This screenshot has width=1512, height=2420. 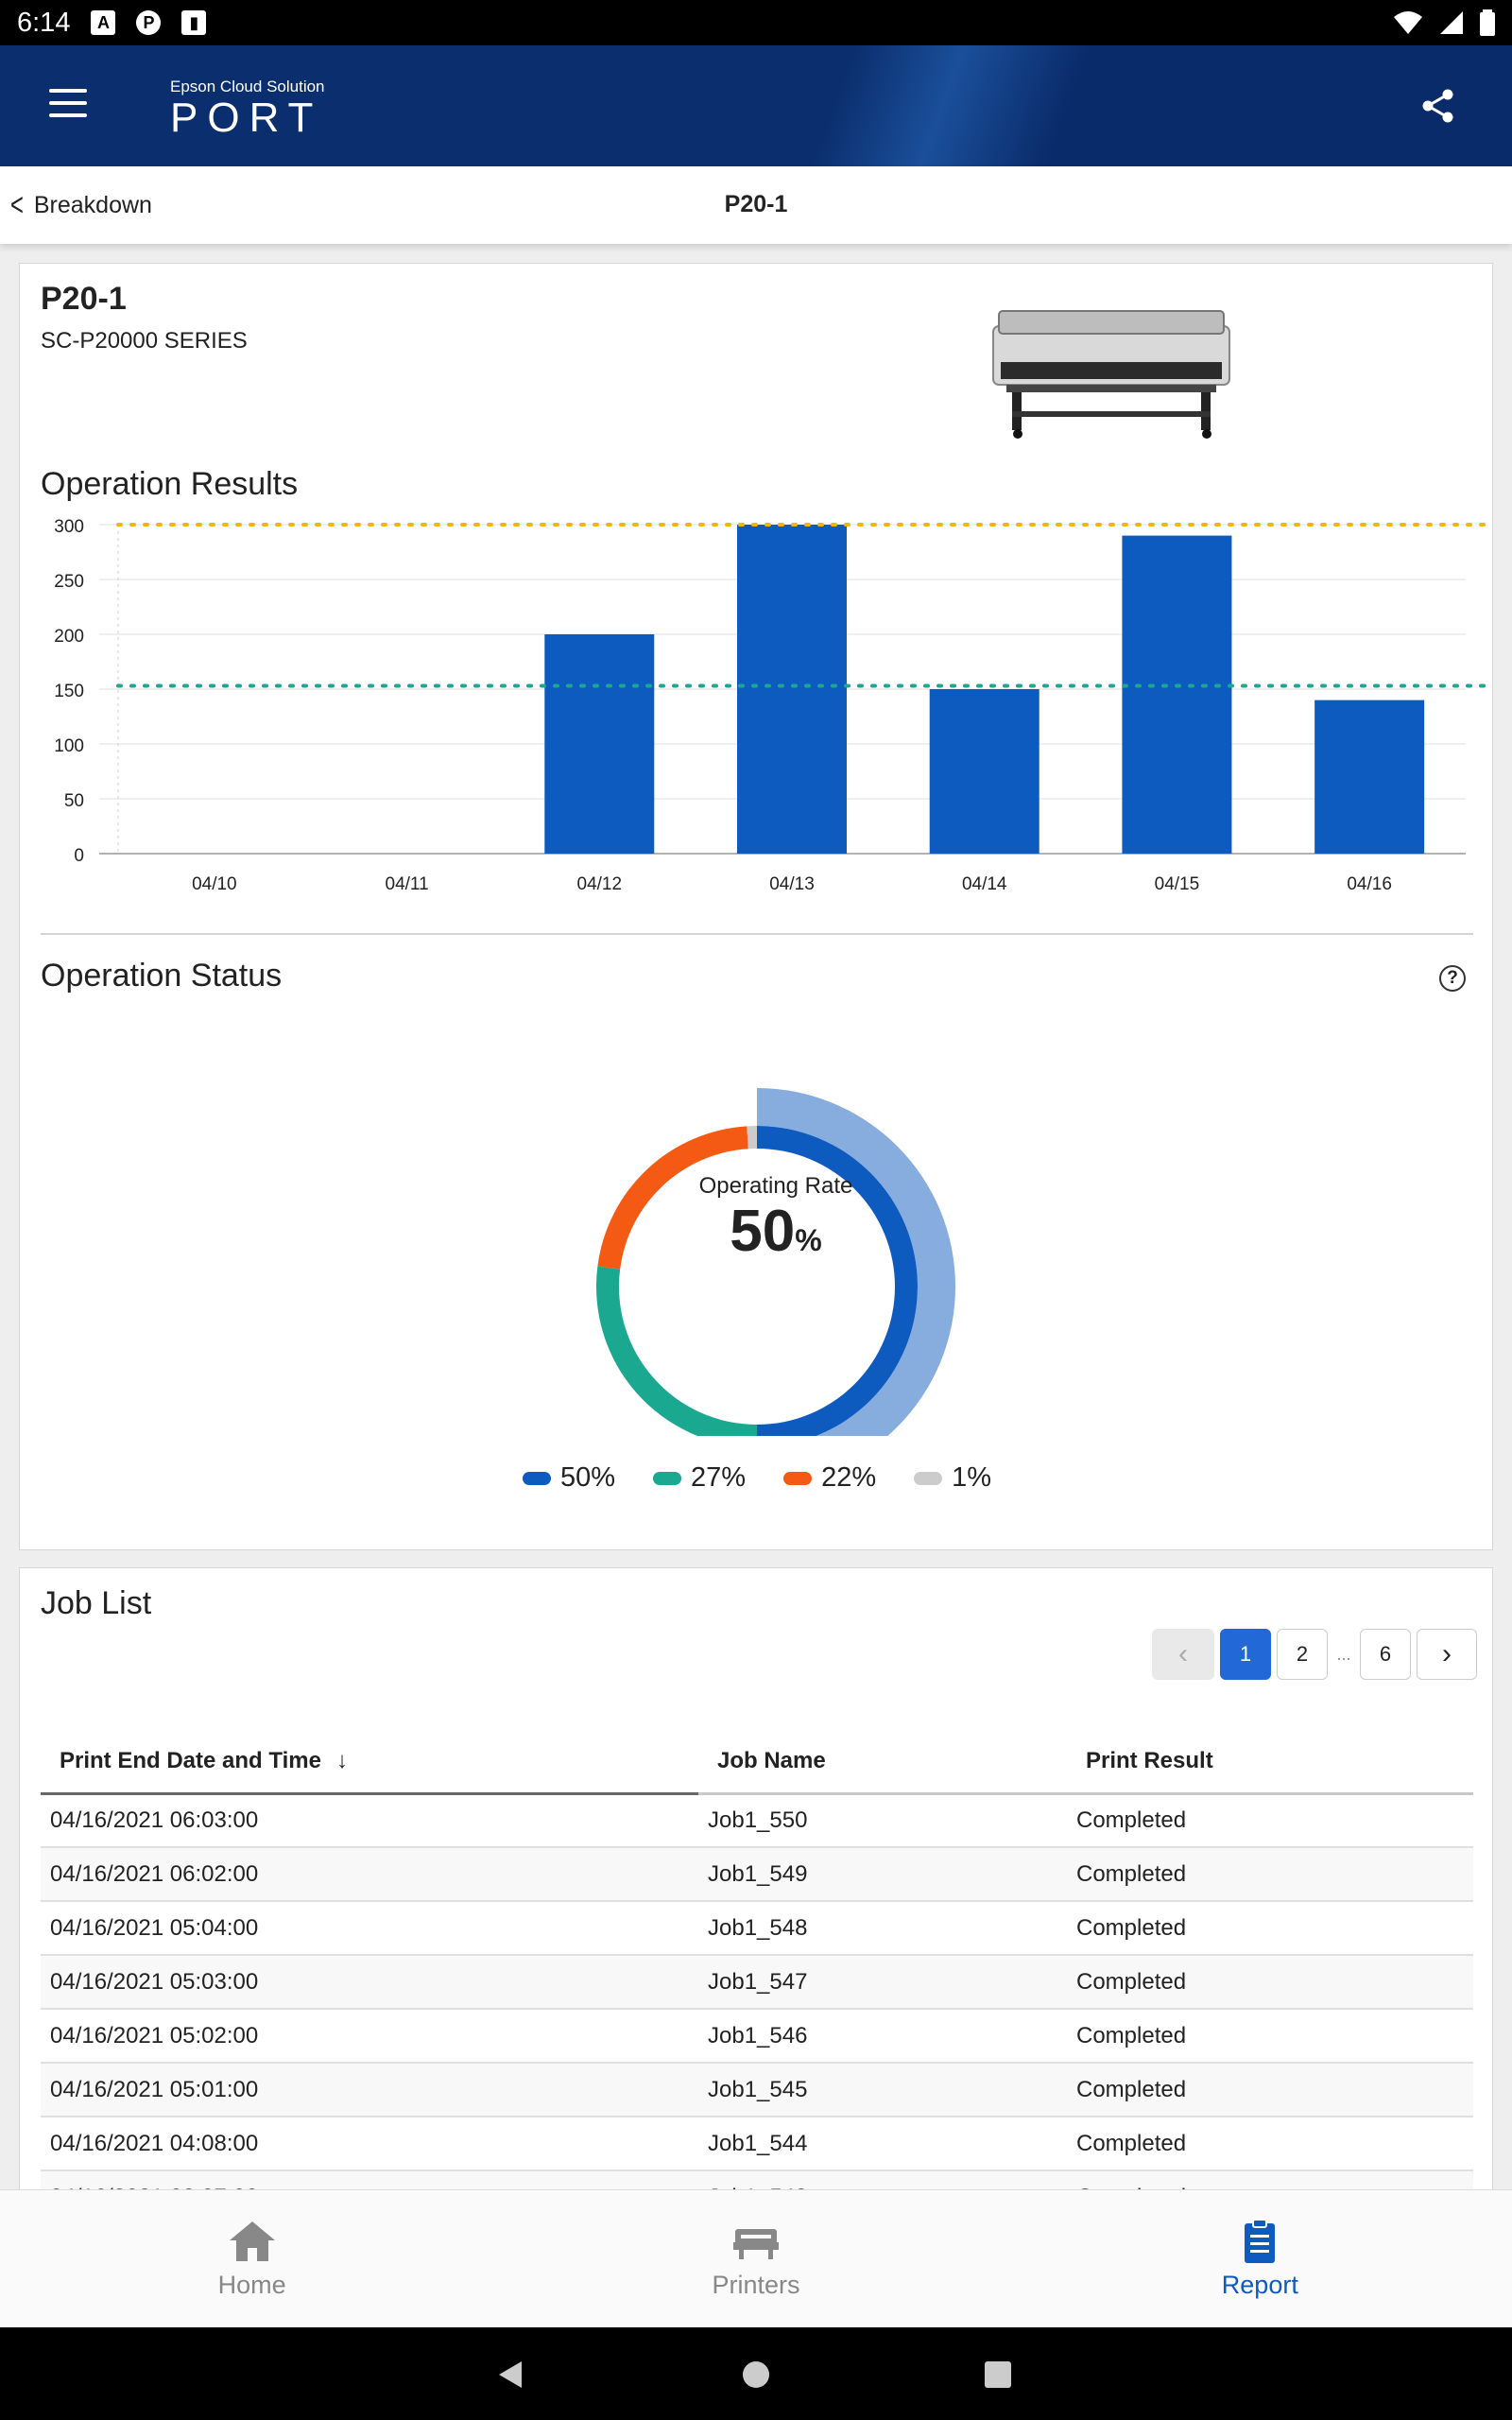 What do you see at coordinates (1438, 106) in the screenshot?
I see `share-icon` at bounding box center [1438, 106].